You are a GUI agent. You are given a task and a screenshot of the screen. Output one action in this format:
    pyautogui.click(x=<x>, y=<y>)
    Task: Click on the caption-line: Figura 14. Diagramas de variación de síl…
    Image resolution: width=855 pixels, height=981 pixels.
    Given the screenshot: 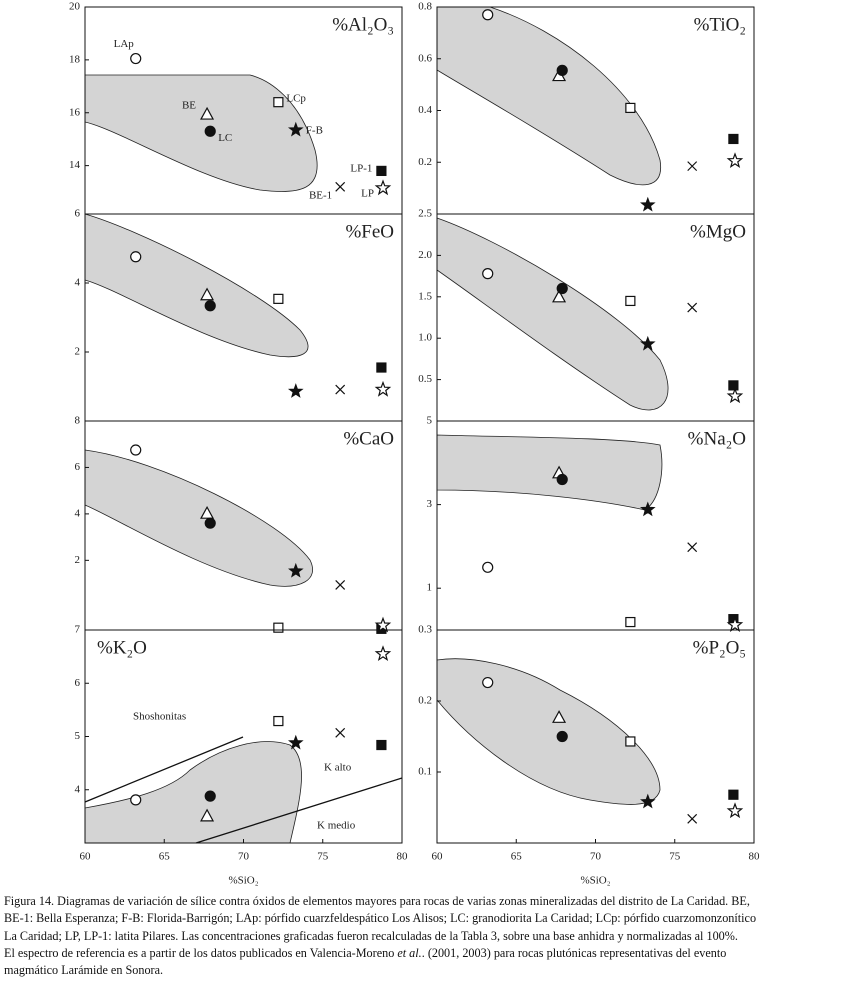 What is the action you would take?
    pyautogui.click(x=429, y=901)
    